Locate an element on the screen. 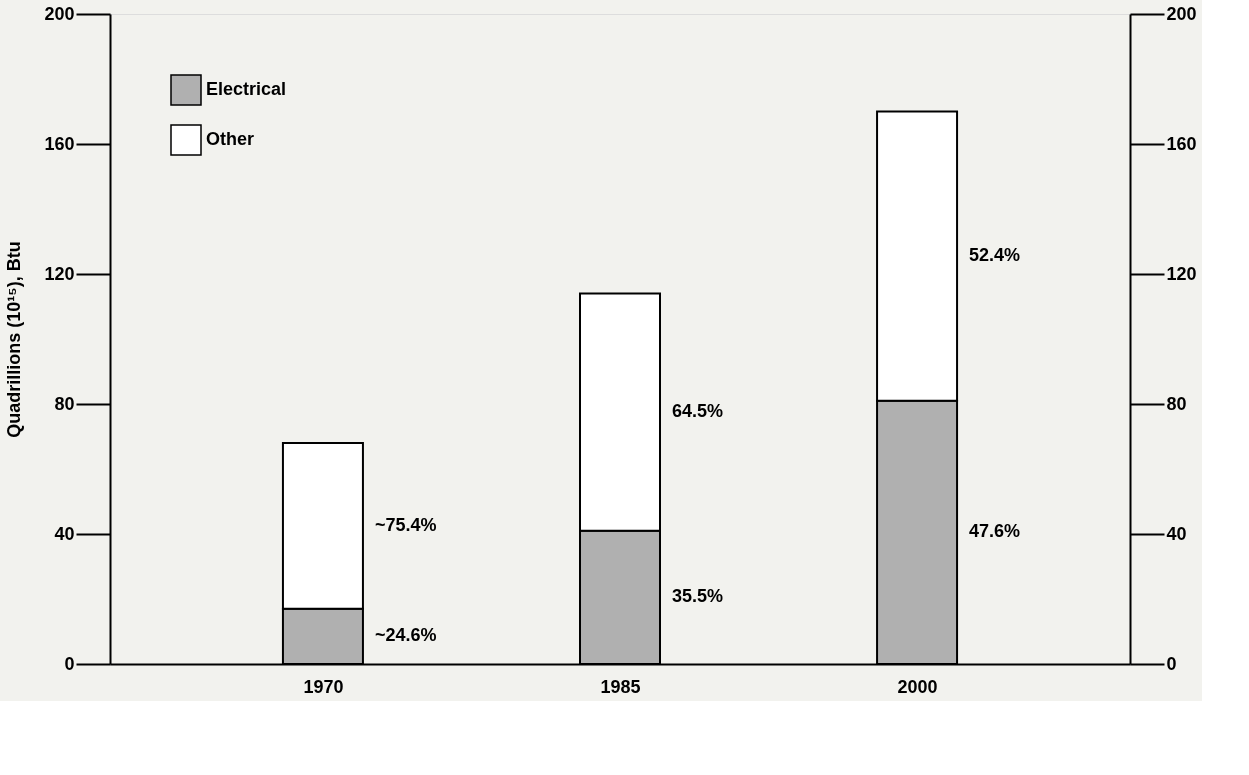  annotation: ~75.4% is located at coordinates (405, 524).